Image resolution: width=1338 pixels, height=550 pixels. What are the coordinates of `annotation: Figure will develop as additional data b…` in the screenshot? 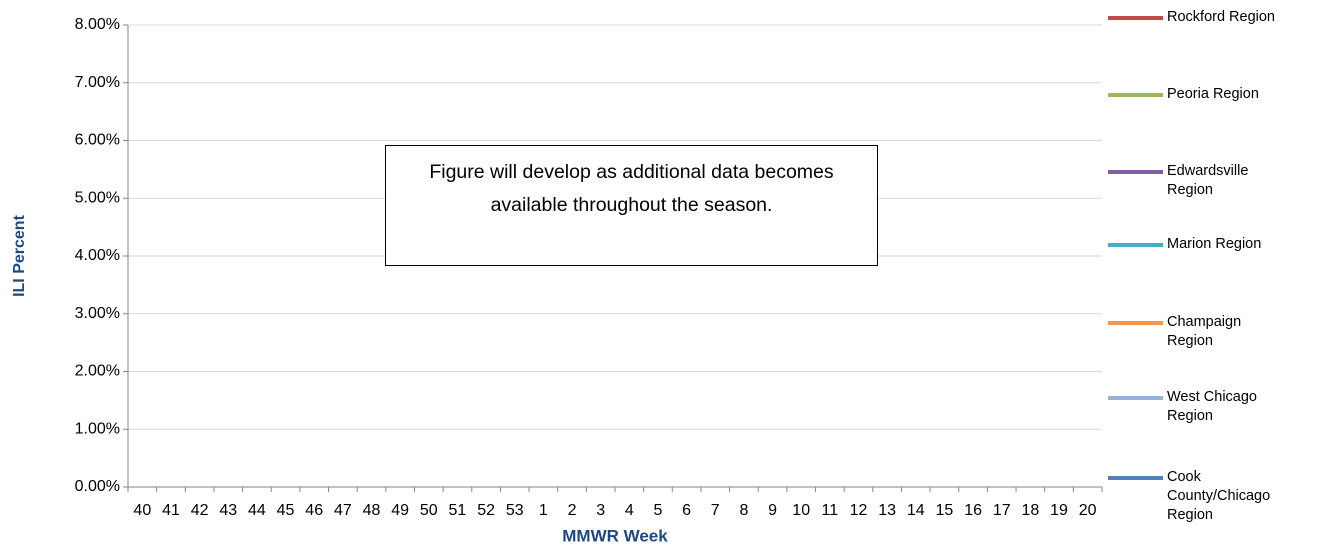 It's located at (631, 205).